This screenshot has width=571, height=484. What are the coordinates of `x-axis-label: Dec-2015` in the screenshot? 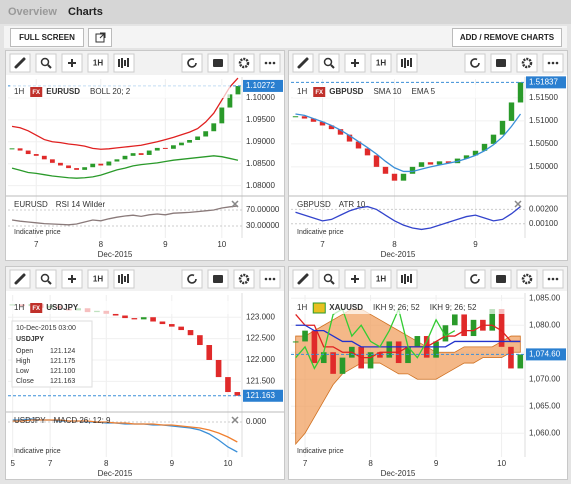 It's located at (115, 254).